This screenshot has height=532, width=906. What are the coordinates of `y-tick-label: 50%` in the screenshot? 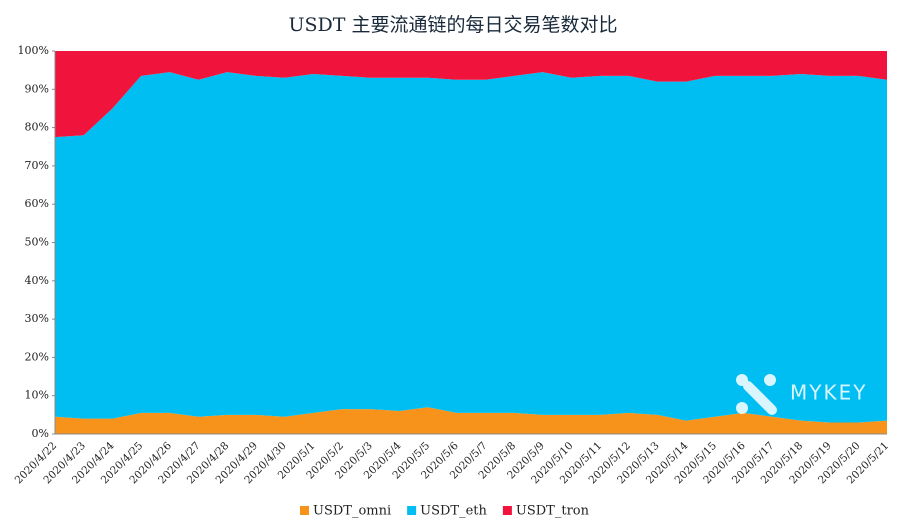 It's located at (37, 242).